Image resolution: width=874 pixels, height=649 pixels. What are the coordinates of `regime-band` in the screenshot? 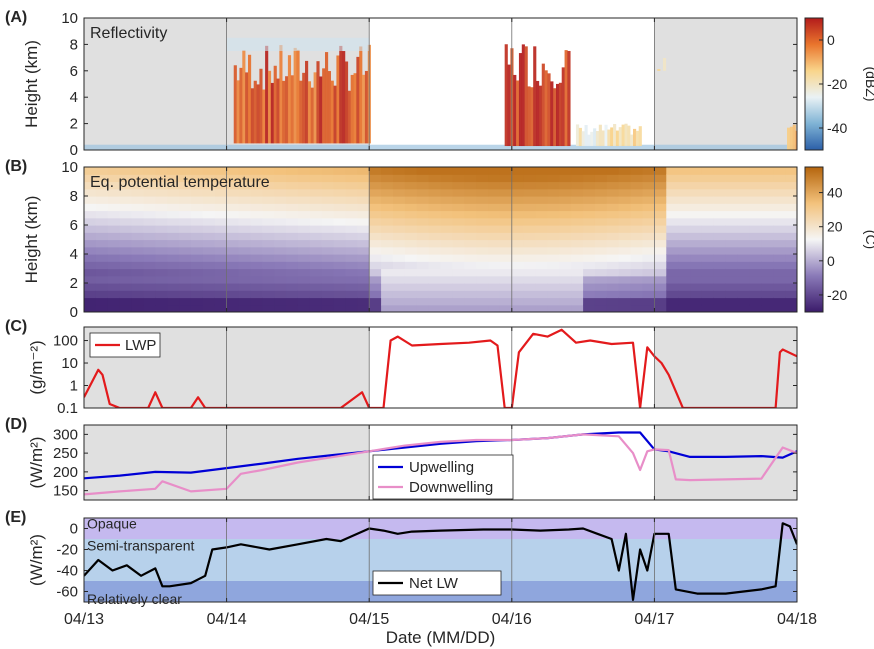 It's located at (440, 528).